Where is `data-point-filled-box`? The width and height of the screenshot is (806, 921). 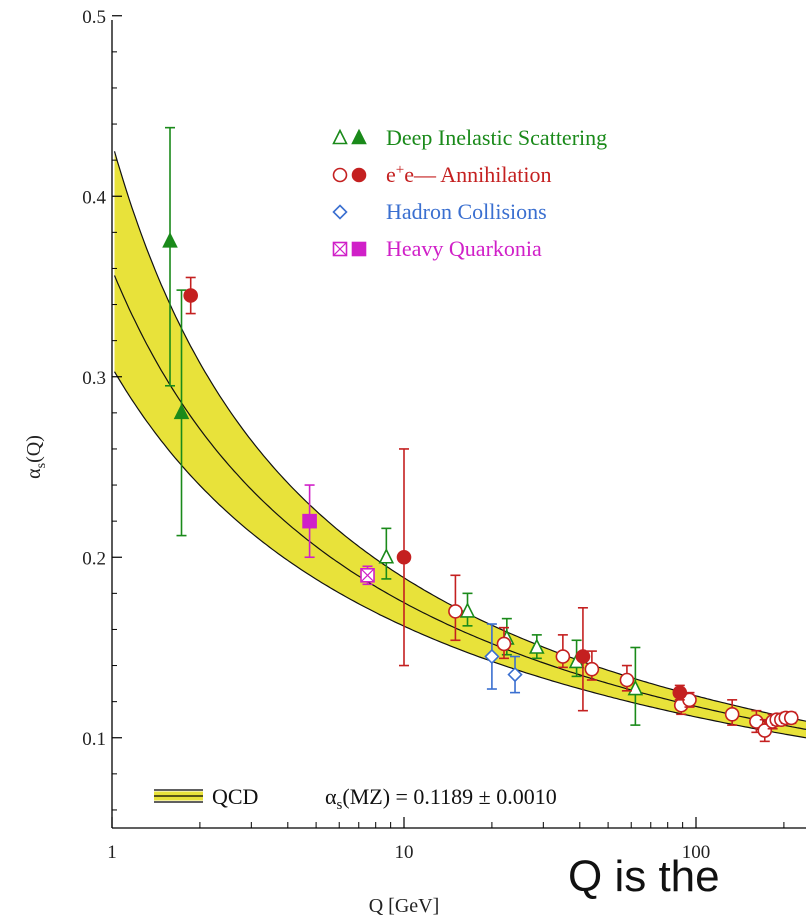
data-point-filled-box is located at coordinates (309, 521).